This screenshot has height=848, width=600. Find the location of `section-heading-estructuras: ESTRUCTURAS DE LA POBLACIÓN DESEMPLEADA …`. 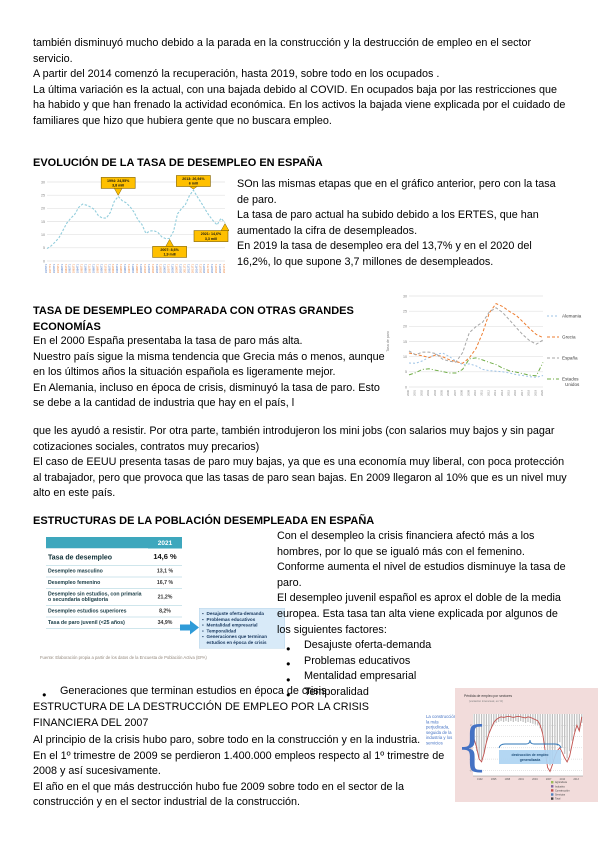

section-heading-estructuras: ESTRUCTURAS DE LA POBLACIÓN DESEMPLEADA … is located at coordinates (204, 521).